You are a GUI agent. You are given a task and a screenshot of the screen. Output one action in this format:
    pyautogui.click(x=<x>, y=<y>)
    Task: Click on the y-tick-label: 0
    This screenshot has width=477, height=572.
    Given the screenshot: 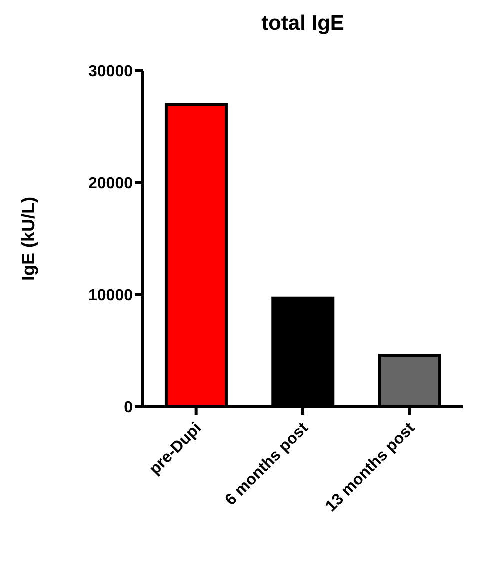 What is the action you would take?
    pyautogui.click(x=129, y=408)
    